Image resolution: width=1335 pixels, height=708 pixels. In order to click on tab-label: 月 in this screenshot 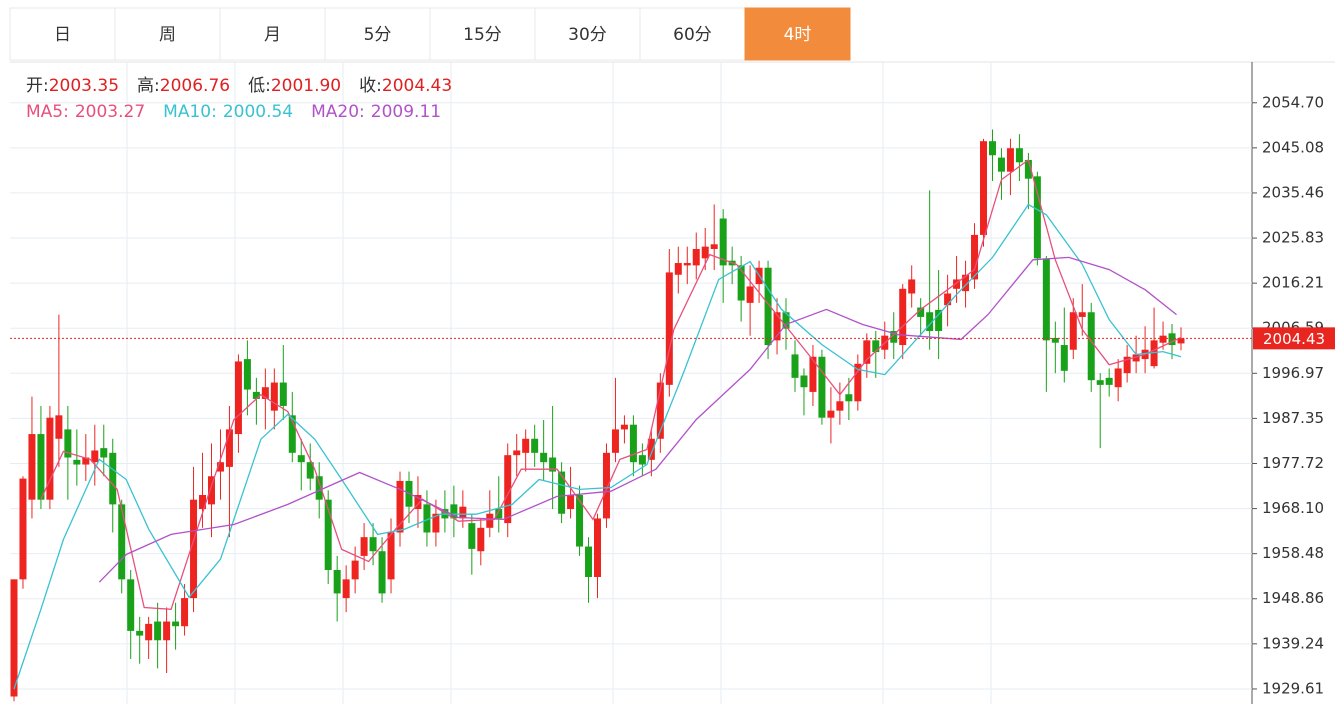, I will do `click(272, 35)`.